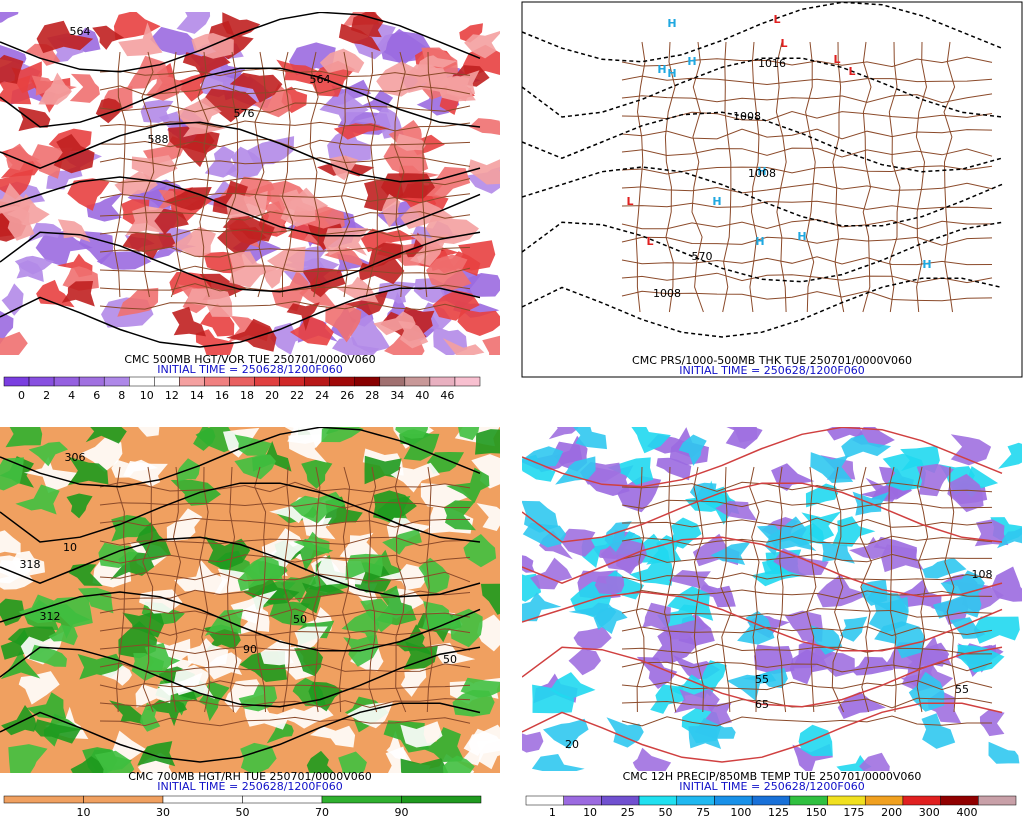 The image size is (1024, 819). Describe the element at coordinates (147, 395) in the screenshot. I see `colorbar-label: 10` at that location.